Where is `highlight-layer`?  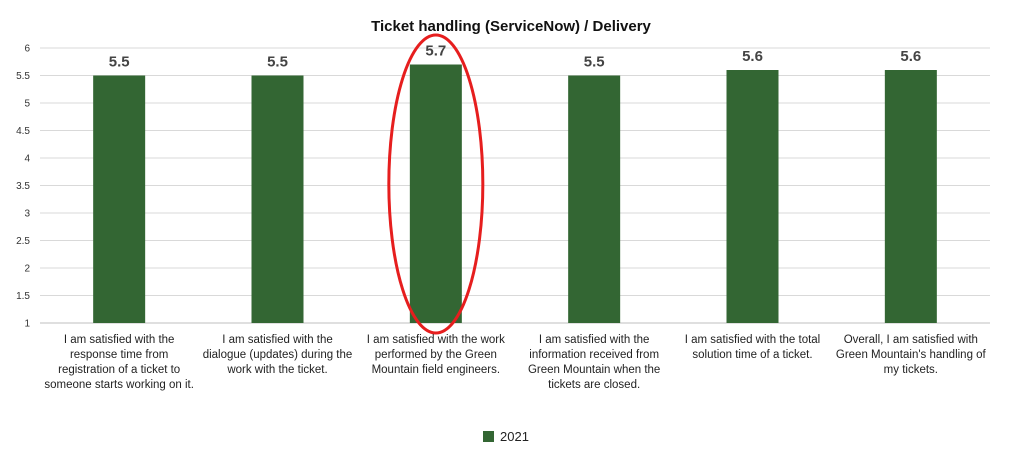 highlight-layer is located at coordinates (436, 184).